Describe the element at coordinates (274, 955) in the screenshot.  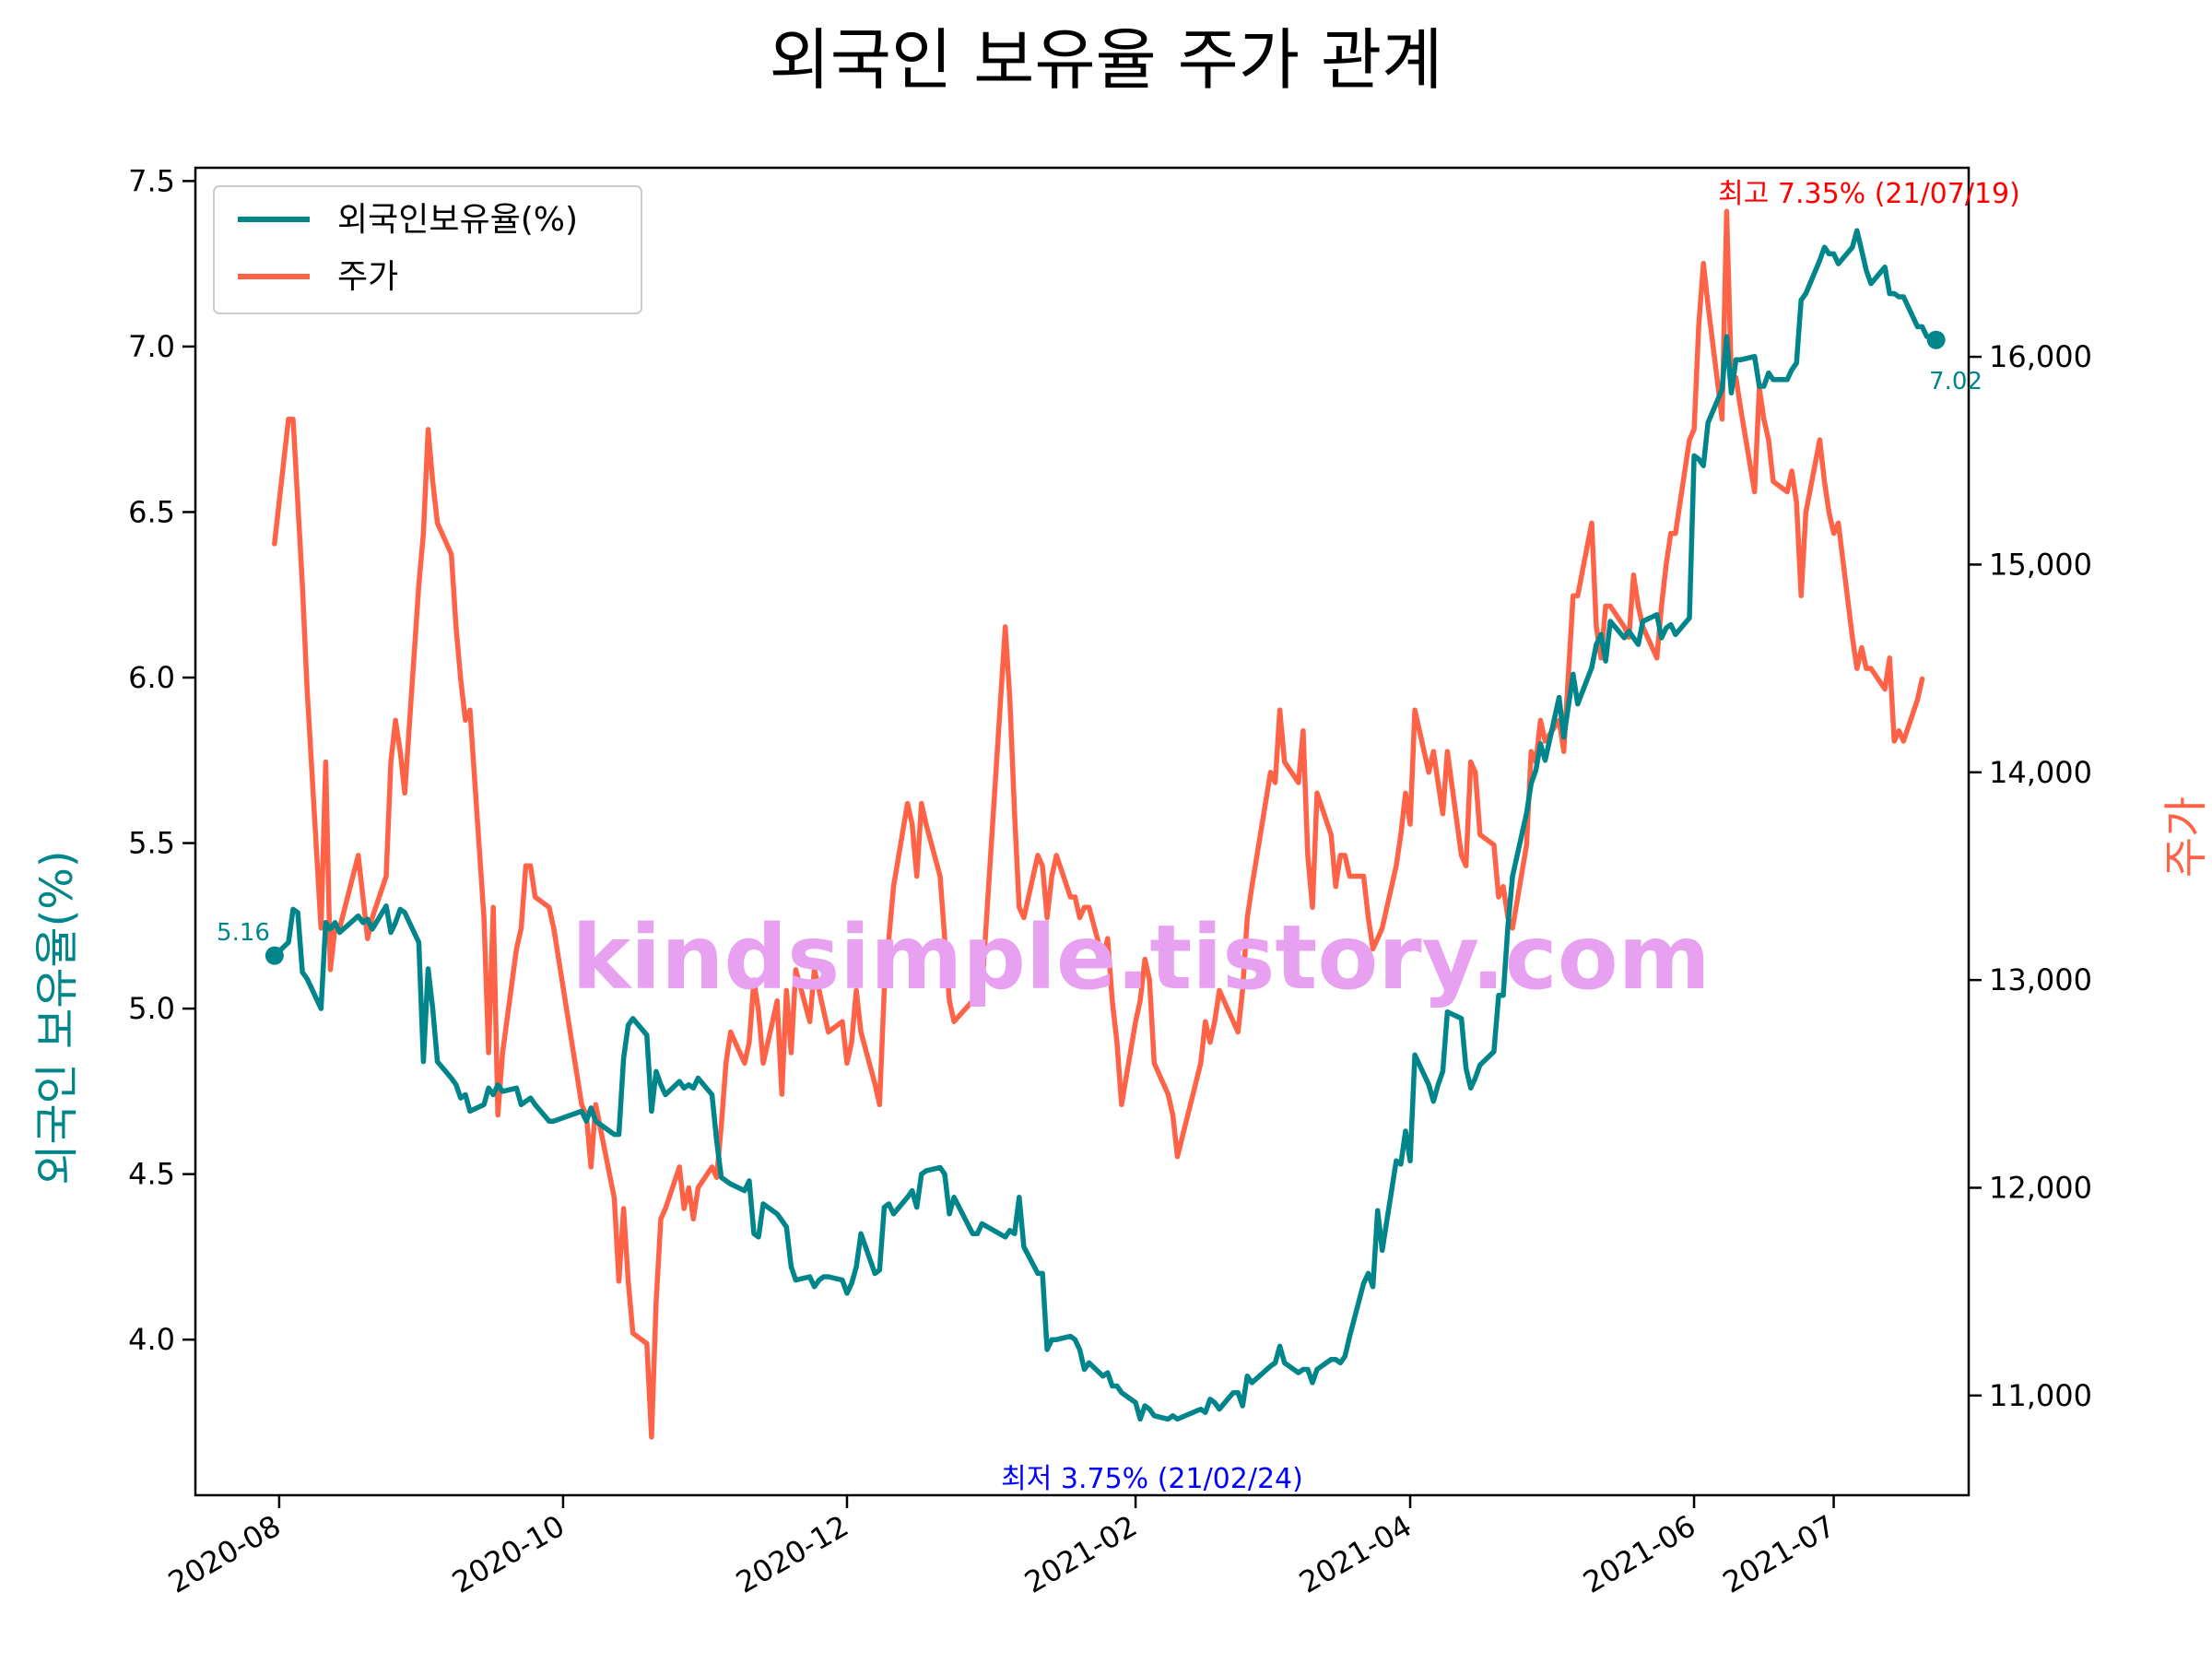
I see `start-marker` at that location.